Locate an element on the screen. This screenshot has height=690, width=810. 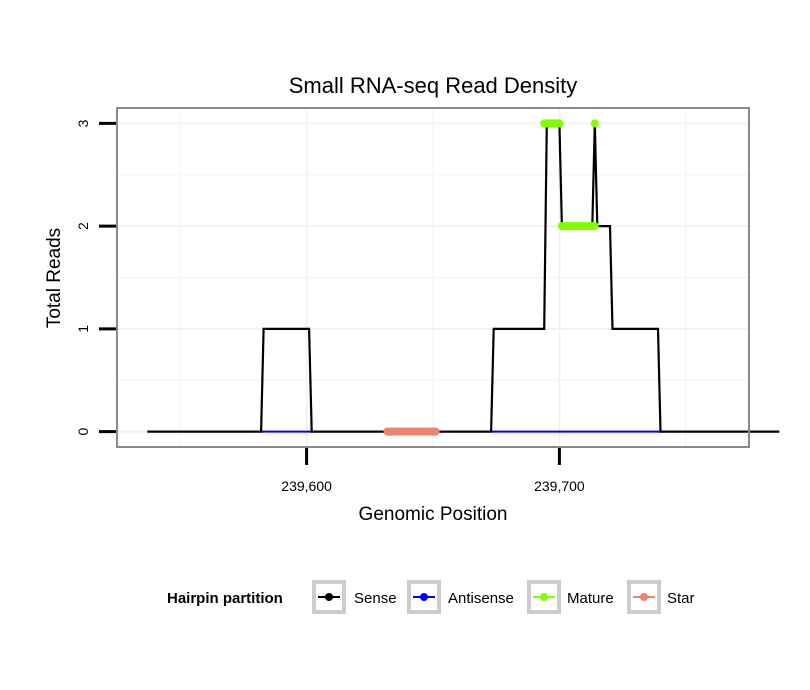
legend-item-star: Star is located at coordinates (661, 597).